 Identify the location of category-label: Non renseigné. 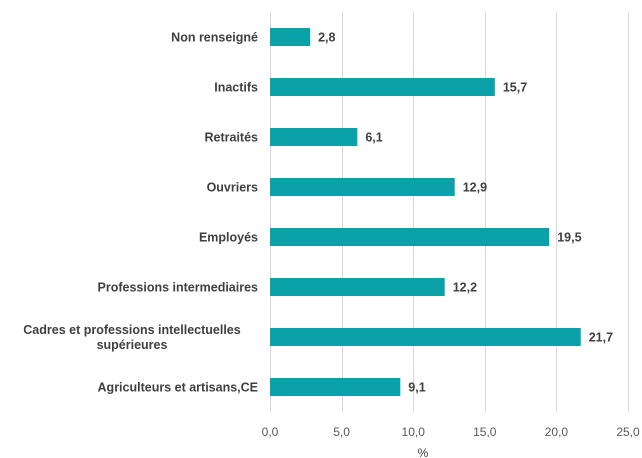
(214, 38).